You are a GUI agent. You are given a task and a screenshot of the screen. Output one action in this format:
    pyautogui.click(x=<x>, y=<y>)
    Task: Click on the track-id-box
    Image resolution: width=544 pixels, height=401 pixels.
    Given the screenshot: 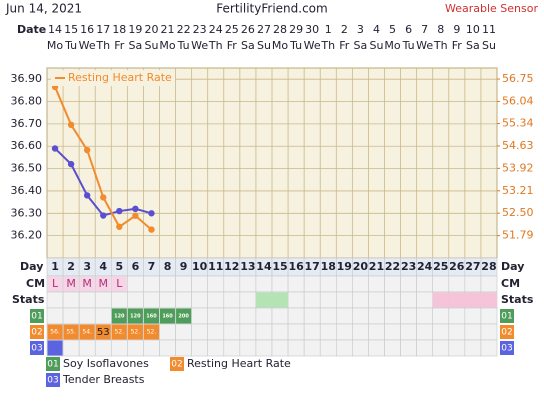 What is the action you would take?
    pyautogui.click(x=37, y=348)
    